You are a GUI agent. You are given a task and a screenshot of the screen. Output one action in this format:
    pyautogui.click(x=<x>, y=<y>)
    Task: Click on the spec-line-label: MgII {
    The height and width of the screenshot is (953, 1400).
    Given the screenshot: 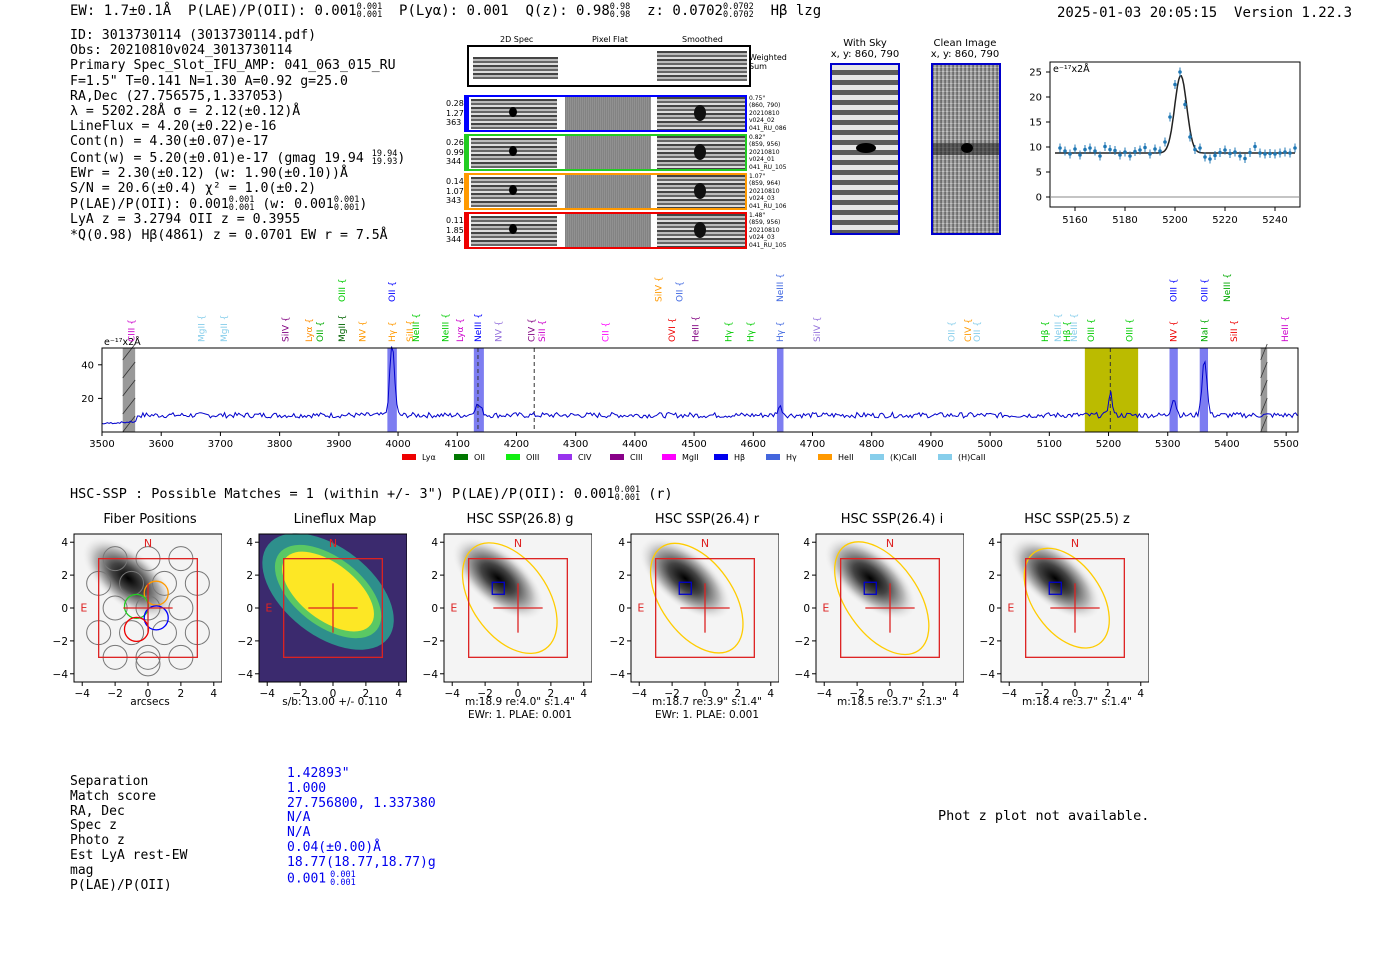 What is the action you would take?
    pyautogui.click(x=202, y=328)
    